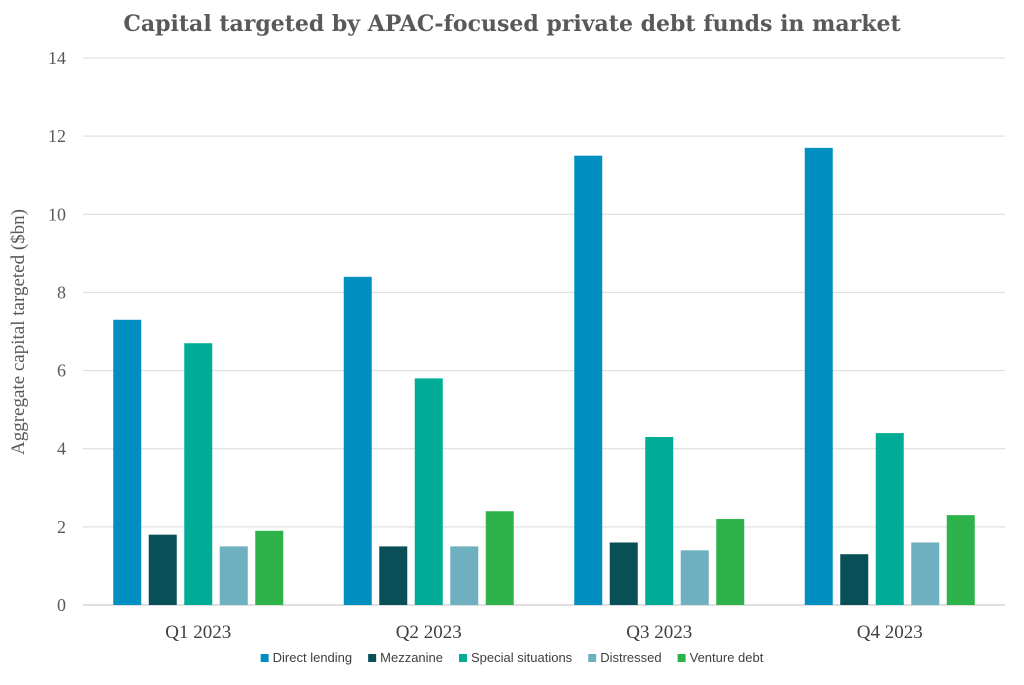  Describe the element at coordinates (890, 632) in the screenshot. I see `x-tick-label: Q4 2023` at that location.